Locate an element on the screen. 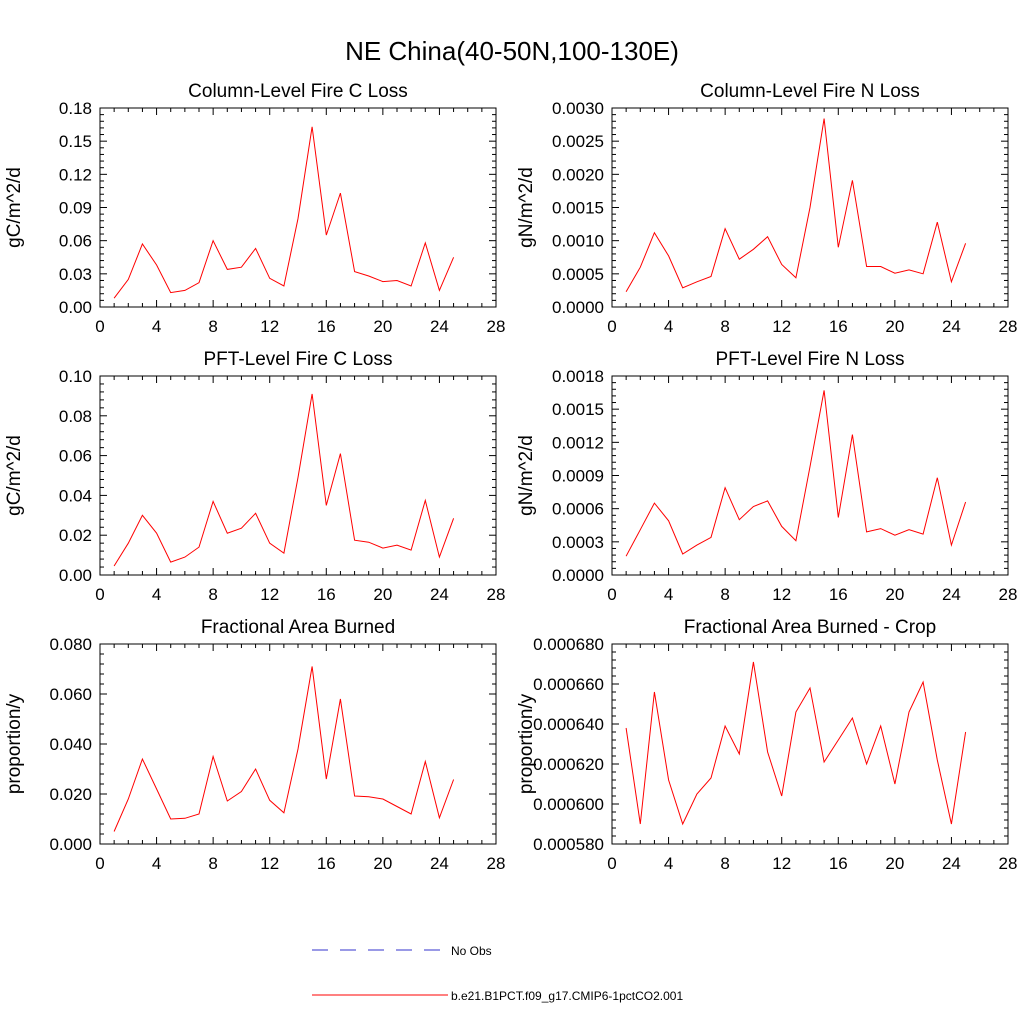 This screenshot has height=1024, width=1024. y-tick-label: 0.000640 is located at coordinates (568, 724).